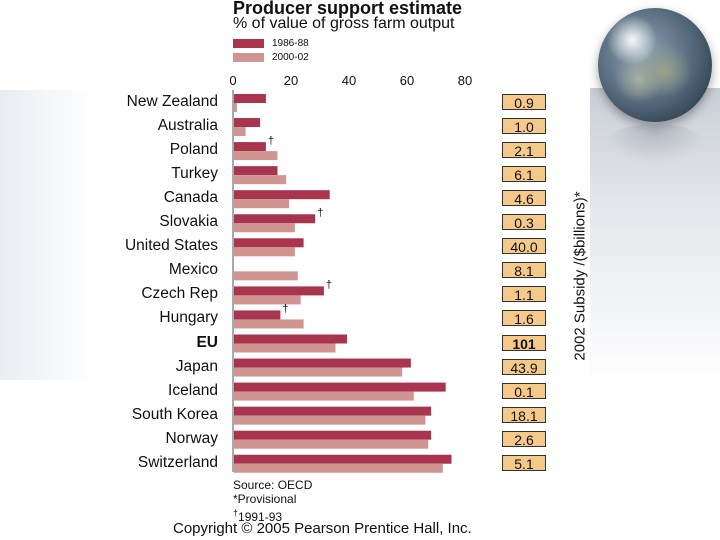 This screenshot has width=720, height=540. What do you see at coordinates (193, 270) in the screenshot?
I see `category-label-mexico: Mexico` at bounding box center [193, 270].